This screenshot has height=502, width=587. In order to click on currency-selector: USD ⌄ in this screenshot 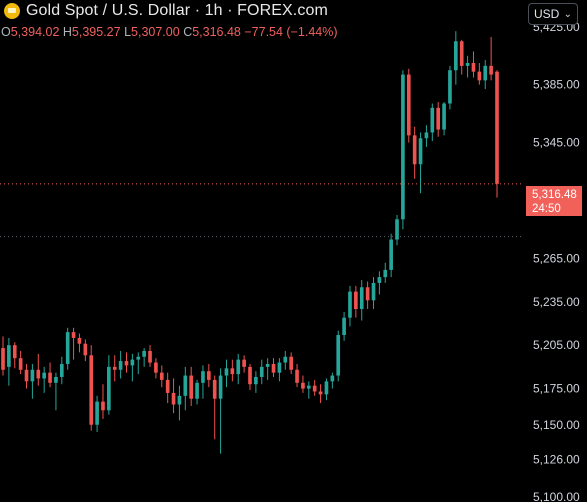, I will do `click(553, 14)`.